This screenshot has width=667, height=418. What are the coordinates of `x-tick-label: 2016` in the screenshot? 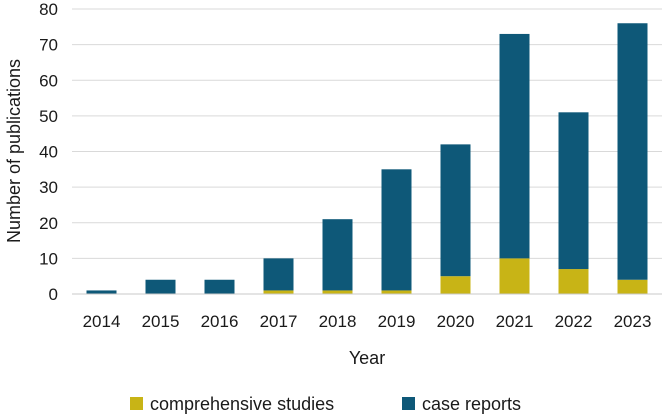 It's located at (220, 321).